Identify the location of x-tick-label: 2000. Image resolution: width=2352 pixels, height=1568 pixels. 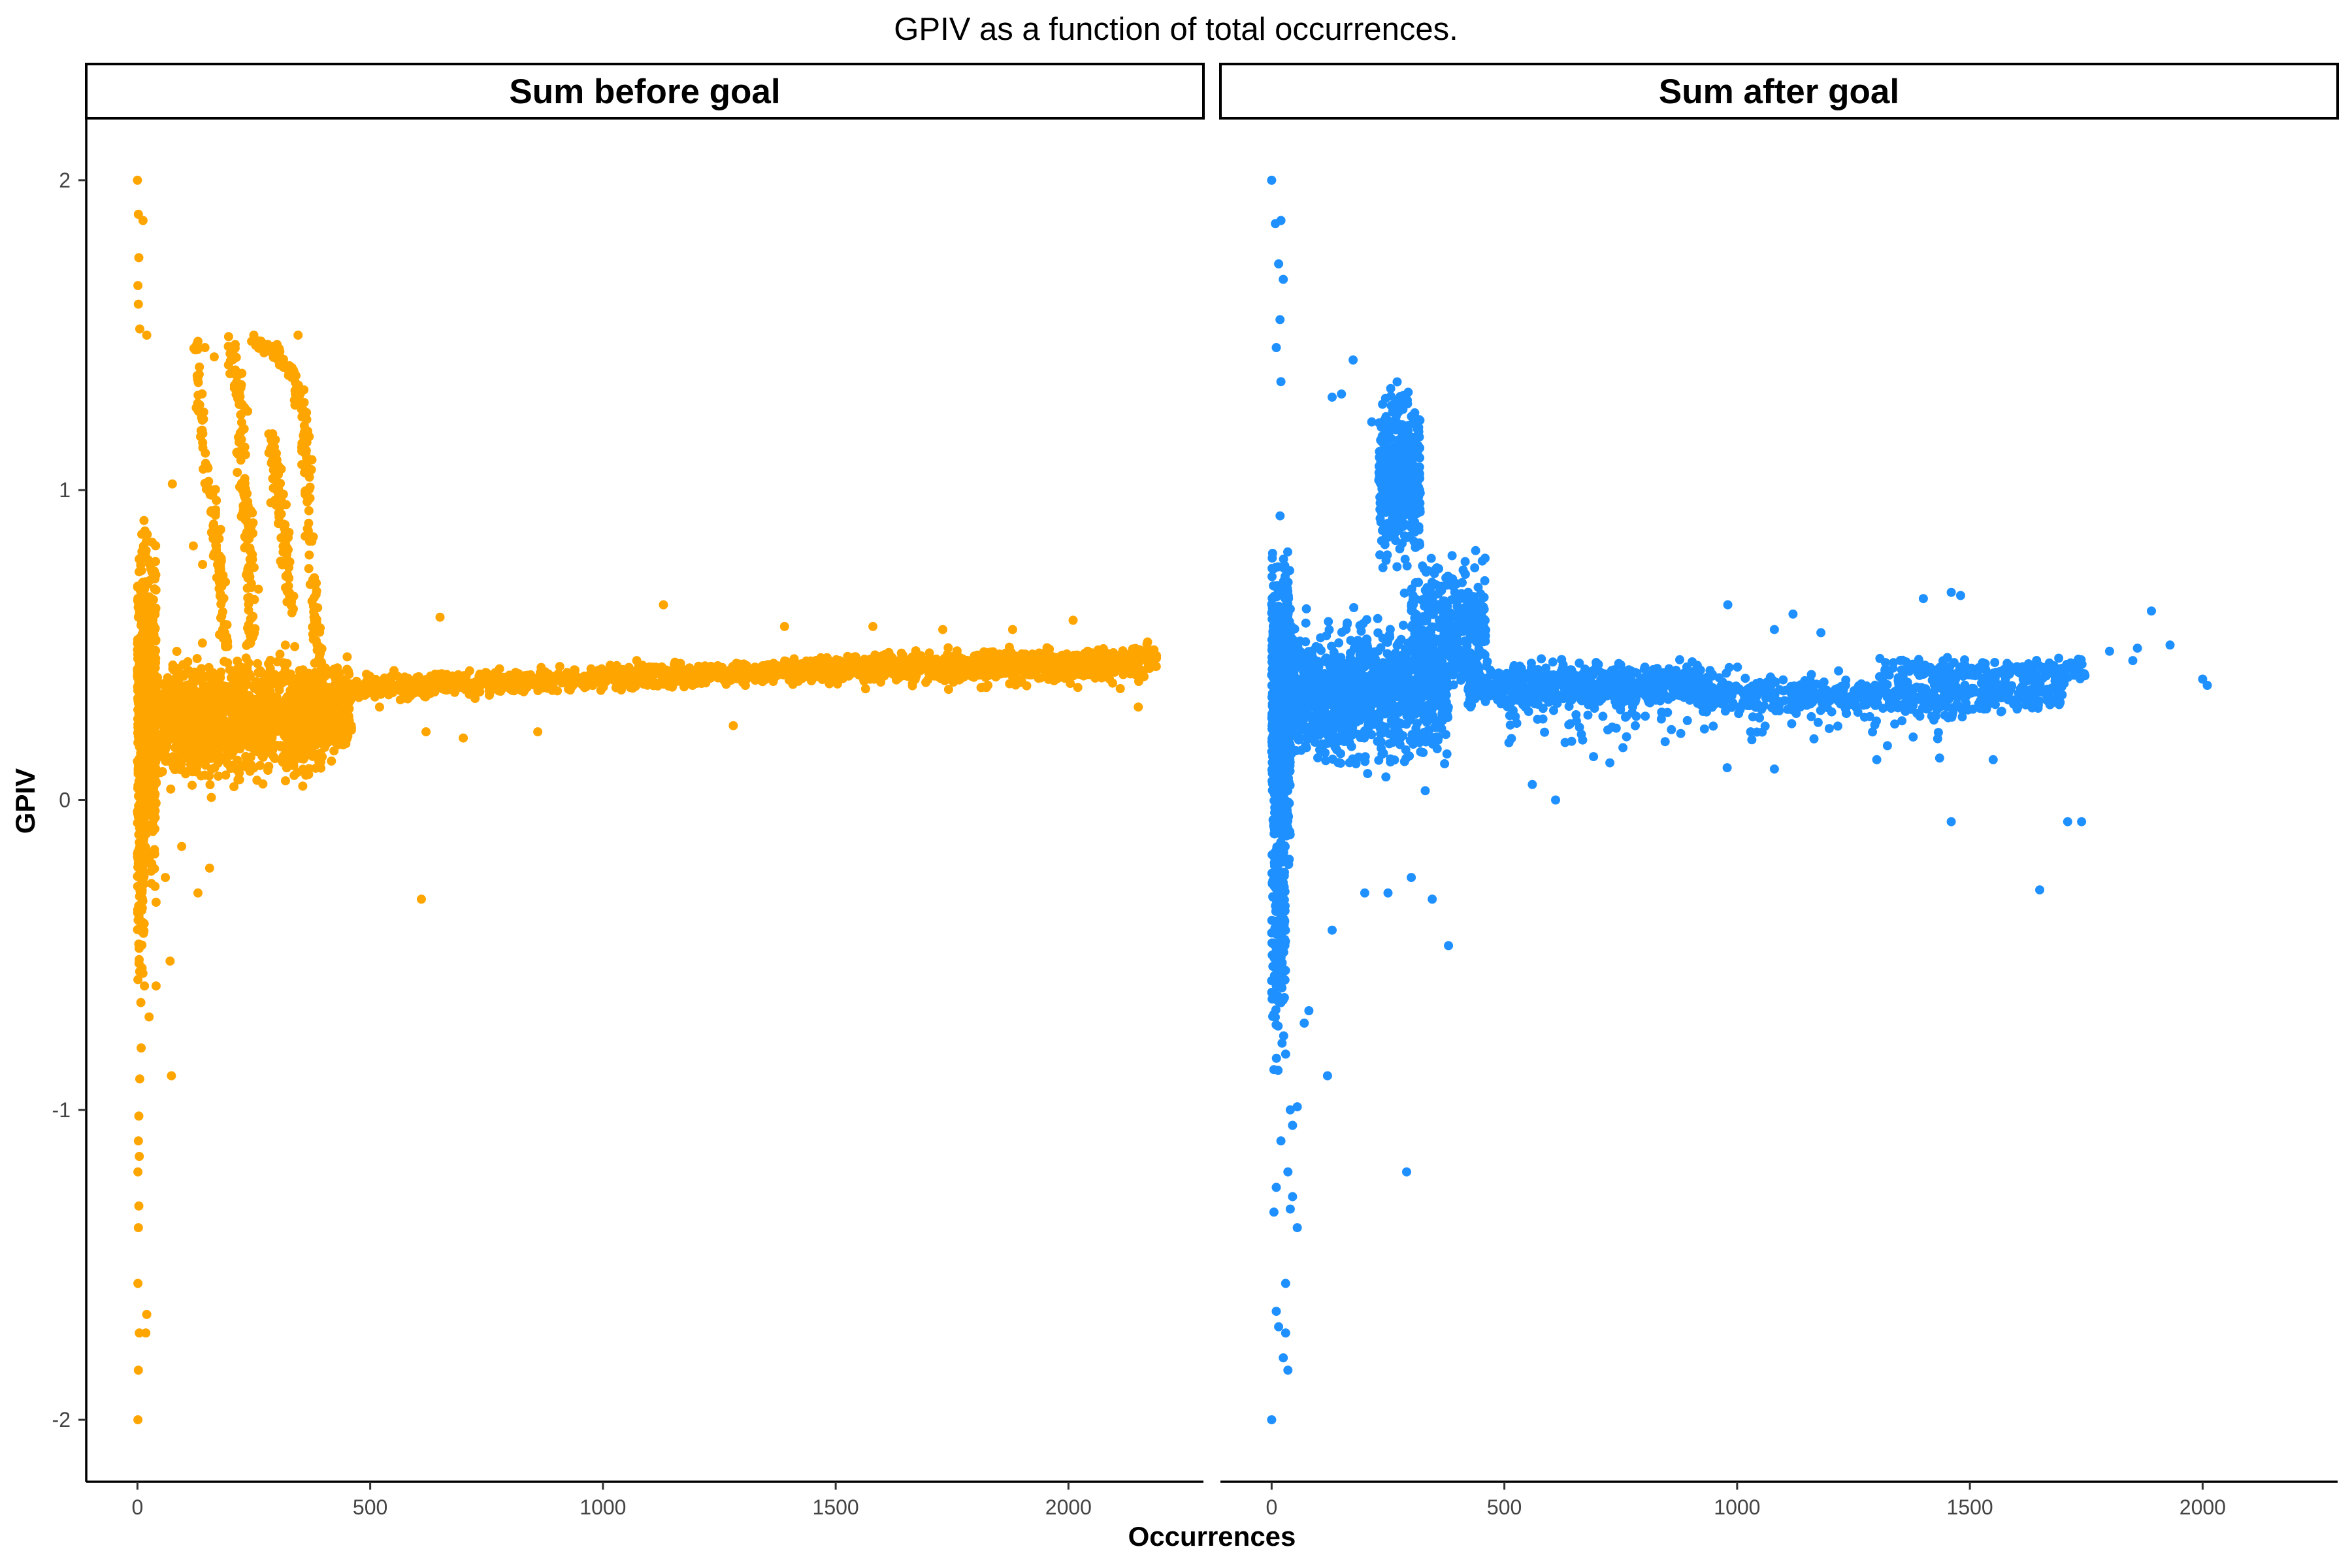
(1068, 1507).